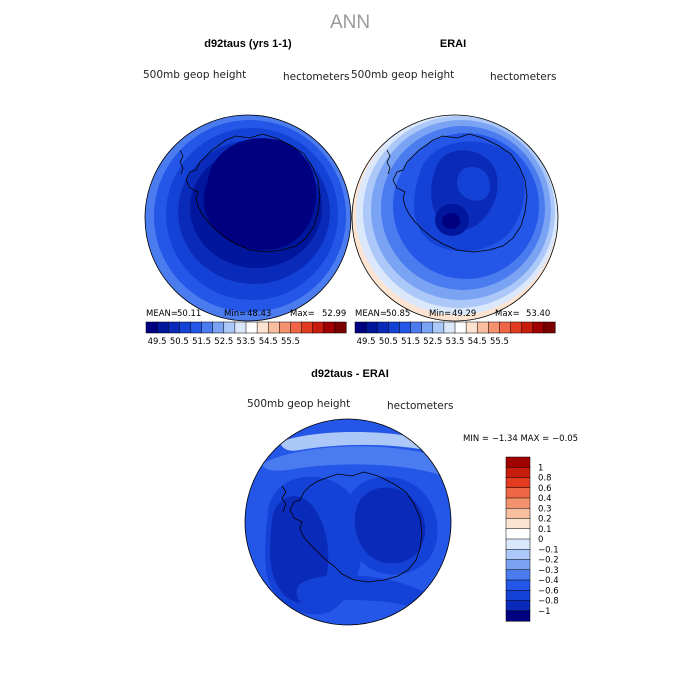  Describe the element at coordinates (350, 22) in the screenshot. I see `figure-title: ANN` at that location.